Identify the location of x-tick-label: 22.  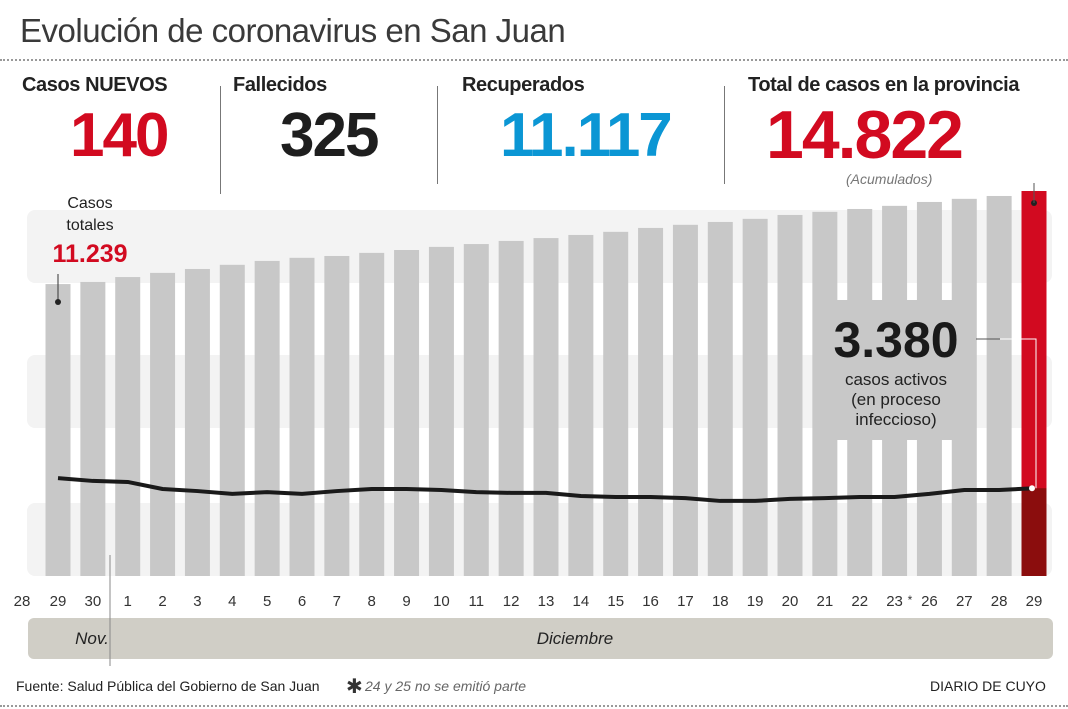
(859, 601).